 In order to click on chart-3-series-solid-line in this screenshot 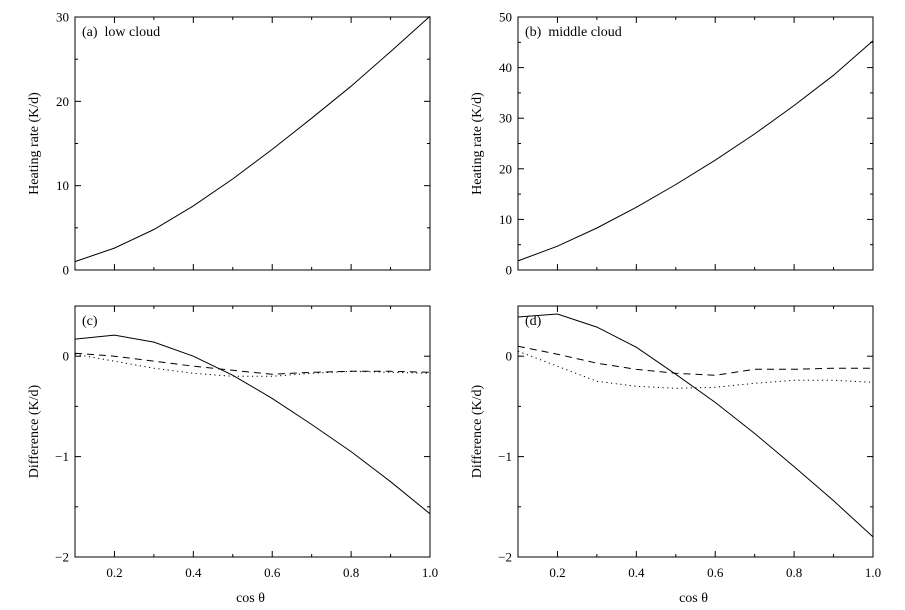, I will do `click(695, 425)`.